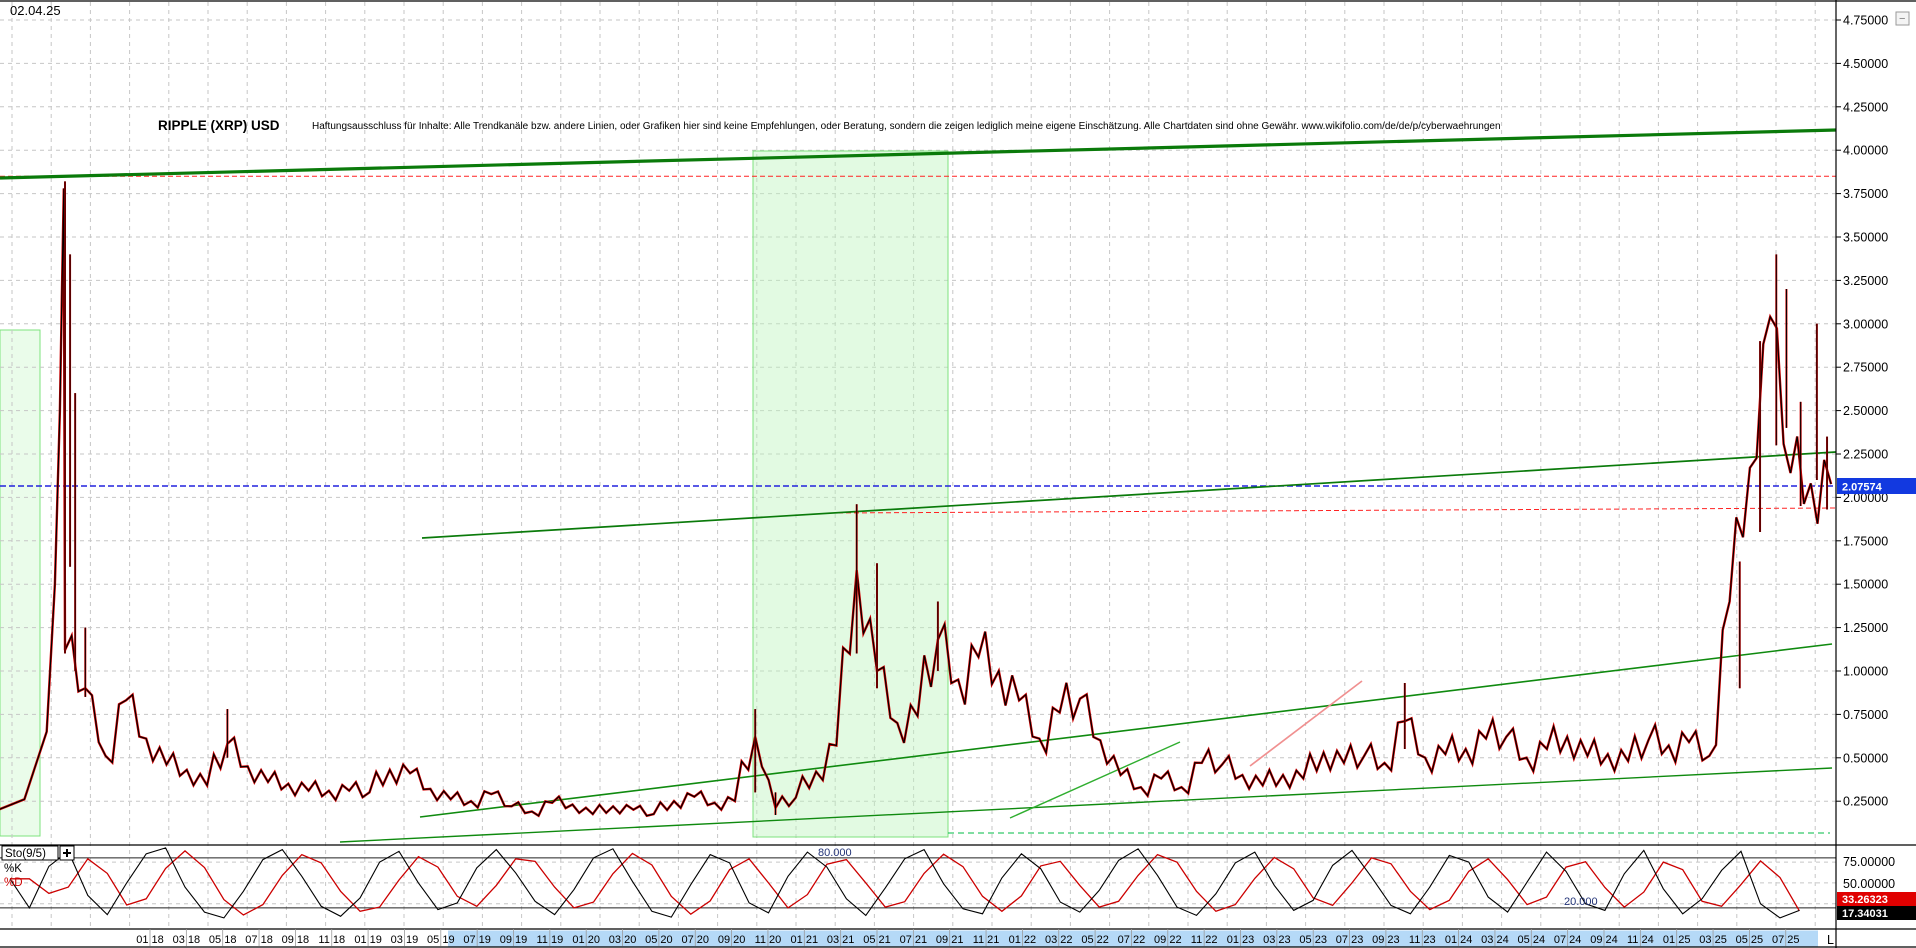 The image size is (1916, 948). Describe the element at coordinates (1095, 940) in the screenshot. I see `time-axis-label: 05 22` at that location.